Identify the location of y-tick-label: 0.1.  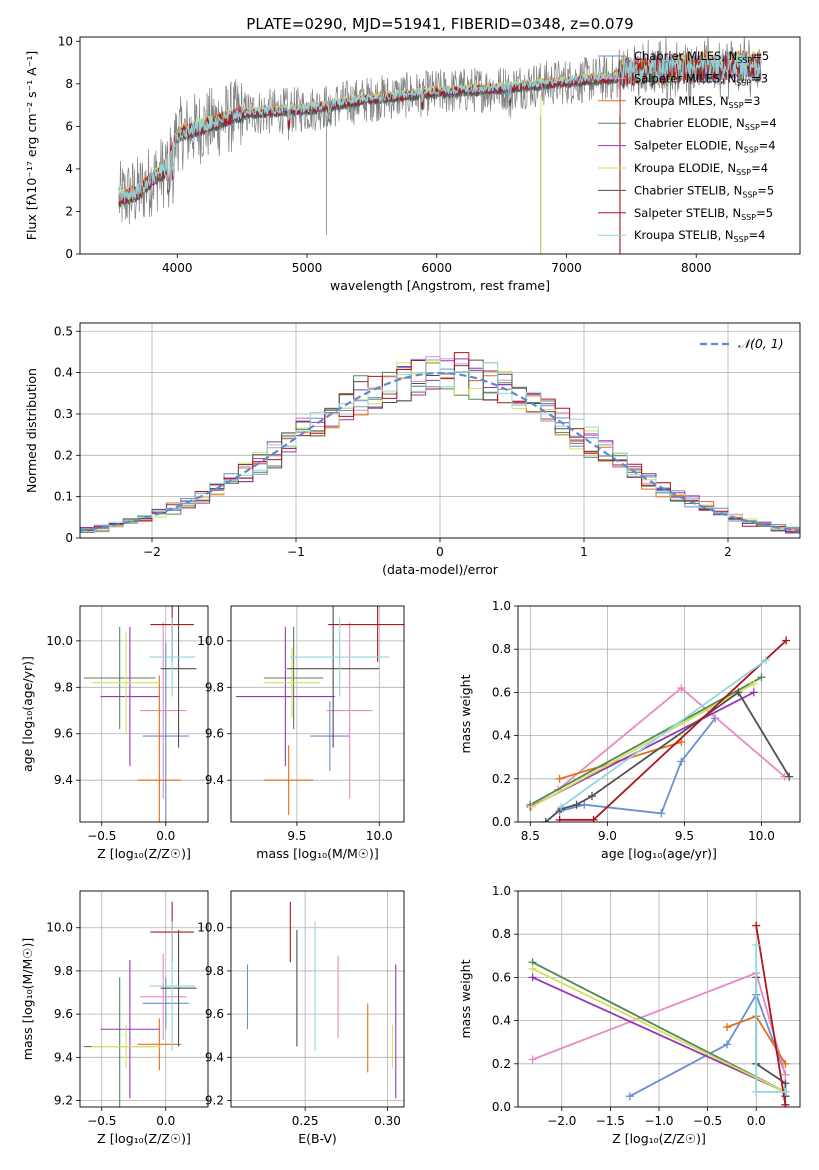
(63, 497).